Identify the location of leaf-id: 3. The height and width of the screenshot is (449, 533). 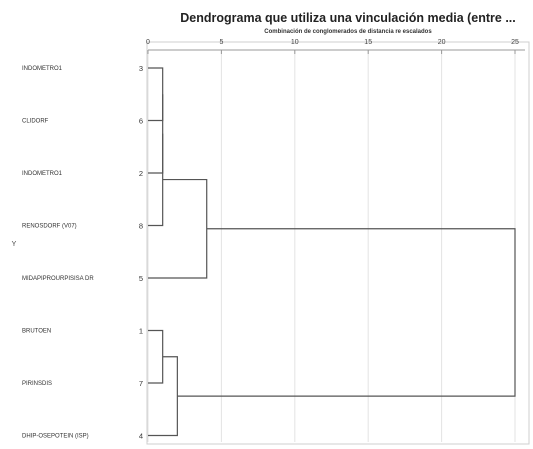
(141, 68).